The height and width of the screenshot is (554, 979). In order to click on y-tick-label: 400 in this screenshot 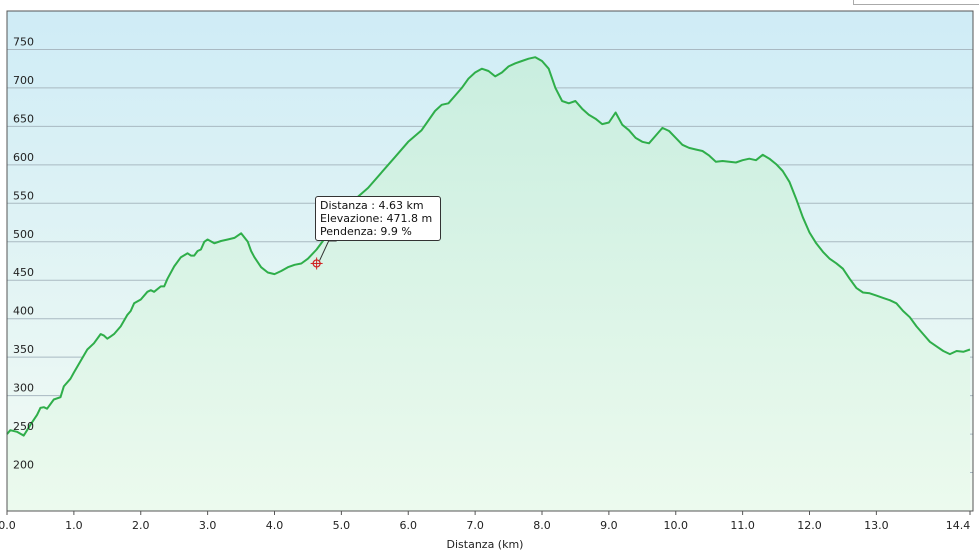, I will do `click(23, 311)`.